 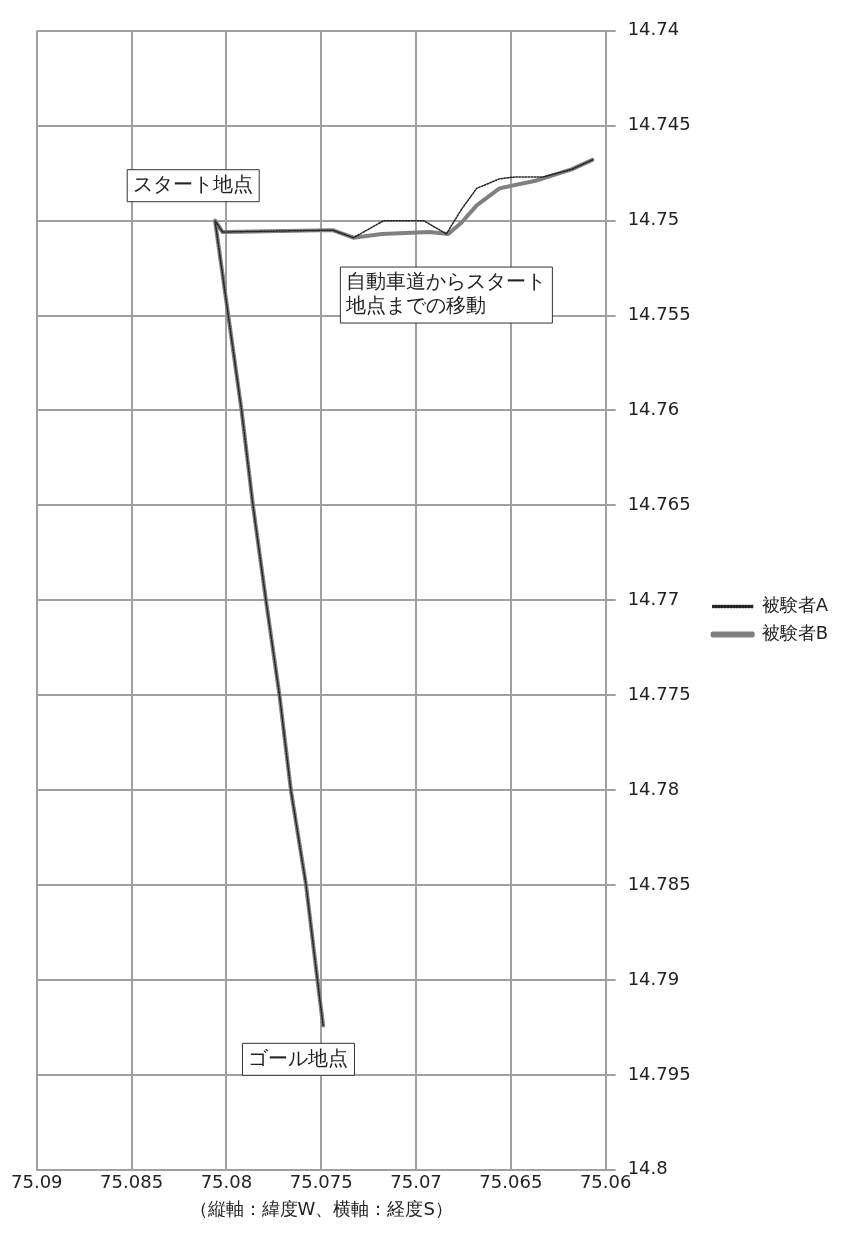 I want to click on y-tick-label: 14.785, so click(x=659, y=883).